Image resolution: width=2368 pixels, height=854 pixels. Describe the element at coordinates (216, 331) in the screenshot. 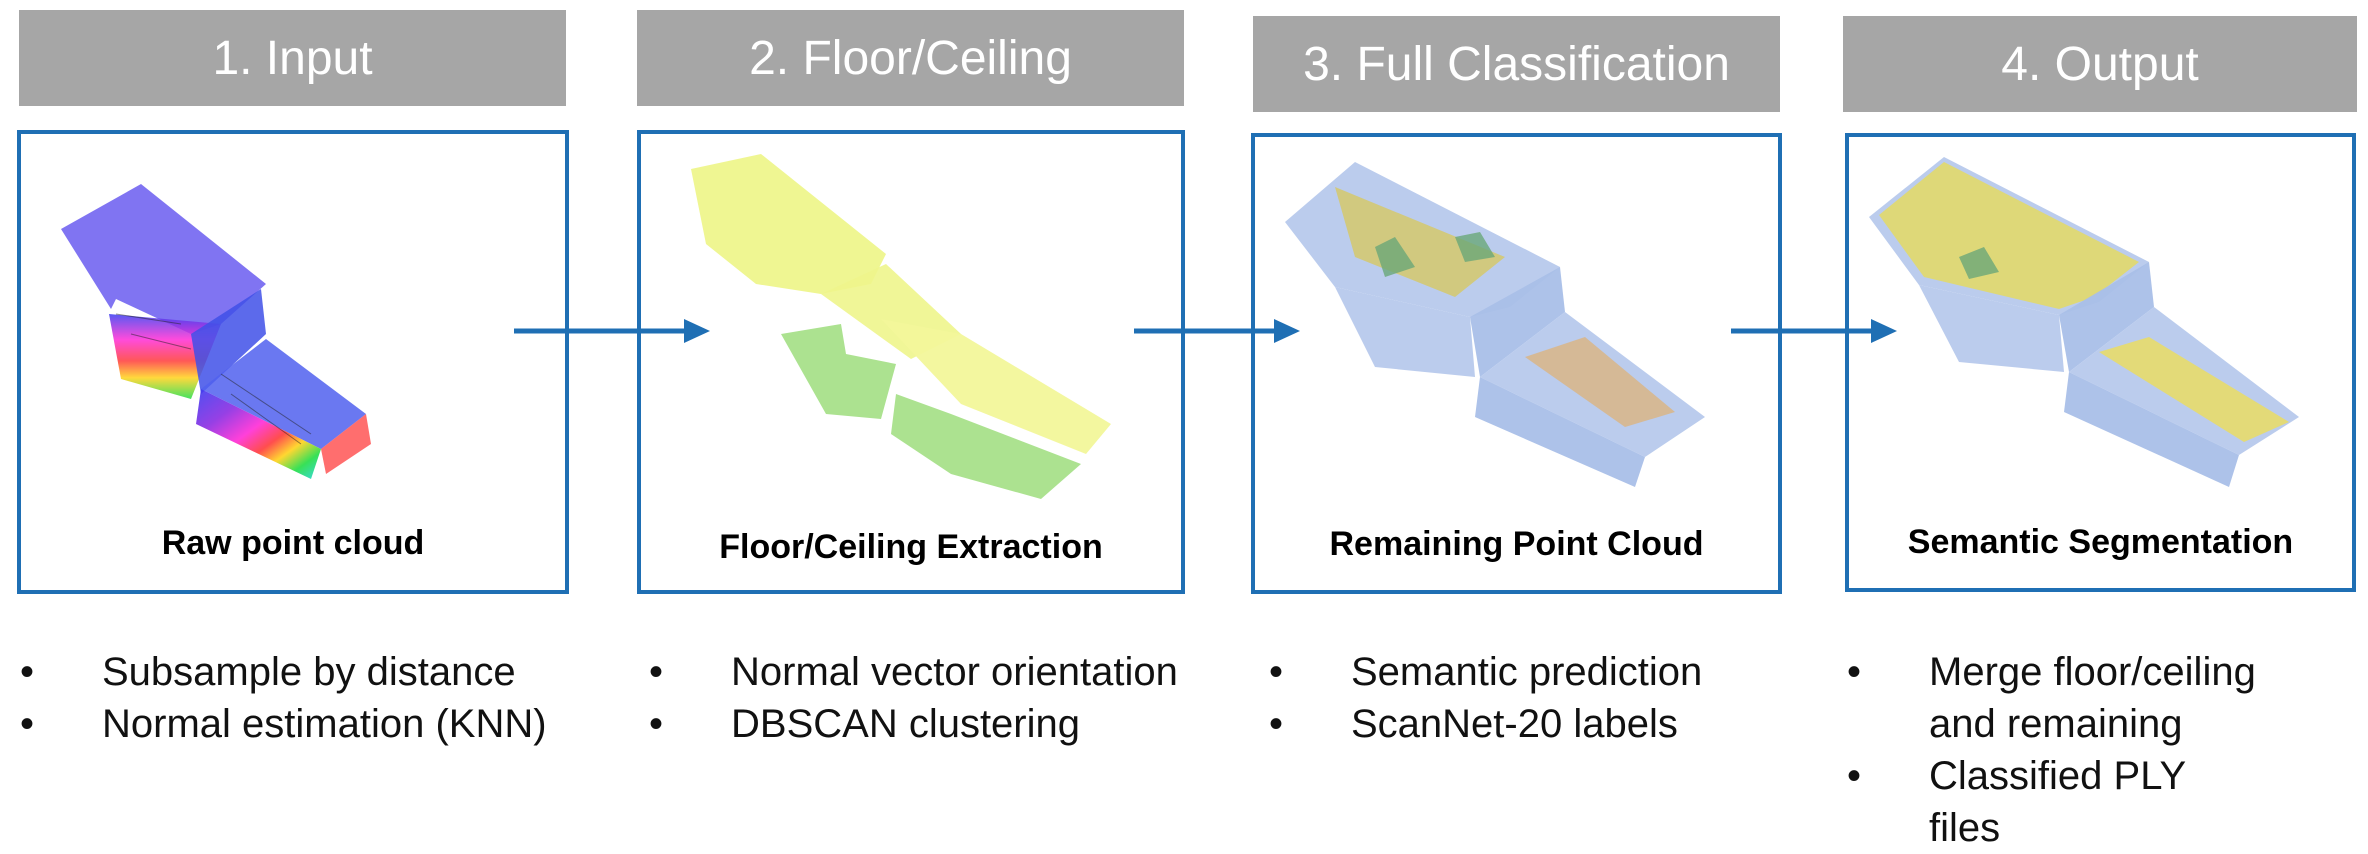

I see `raw-point-cloud-image` at that location.